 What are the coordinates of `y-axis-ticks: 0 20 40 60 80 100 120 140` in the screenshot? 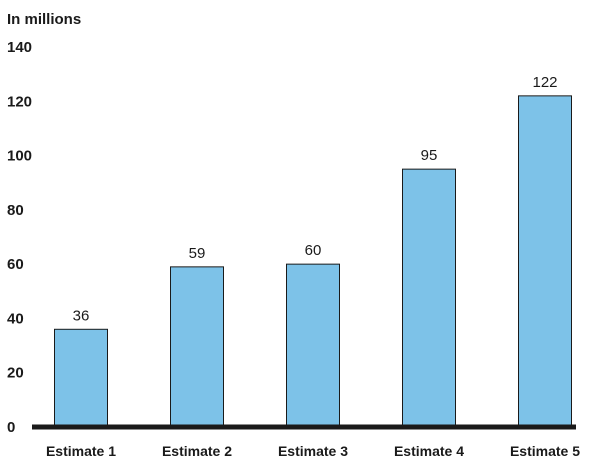 It's located at (19, 237).